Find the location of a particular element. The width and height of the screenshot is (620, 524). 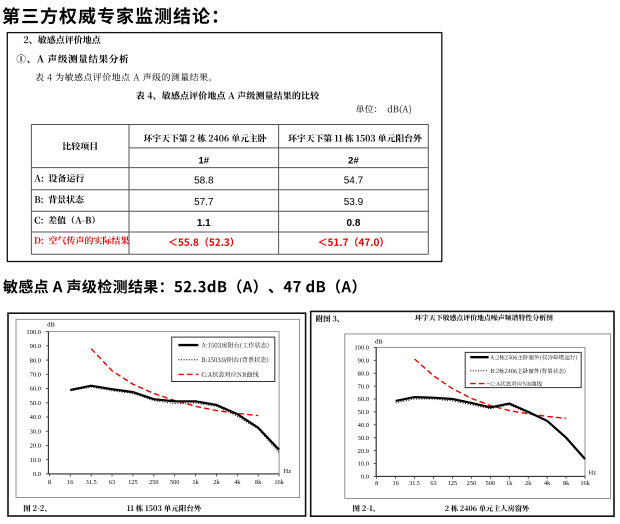

svg-text: 58.8 is located at coordinates (204, 181).